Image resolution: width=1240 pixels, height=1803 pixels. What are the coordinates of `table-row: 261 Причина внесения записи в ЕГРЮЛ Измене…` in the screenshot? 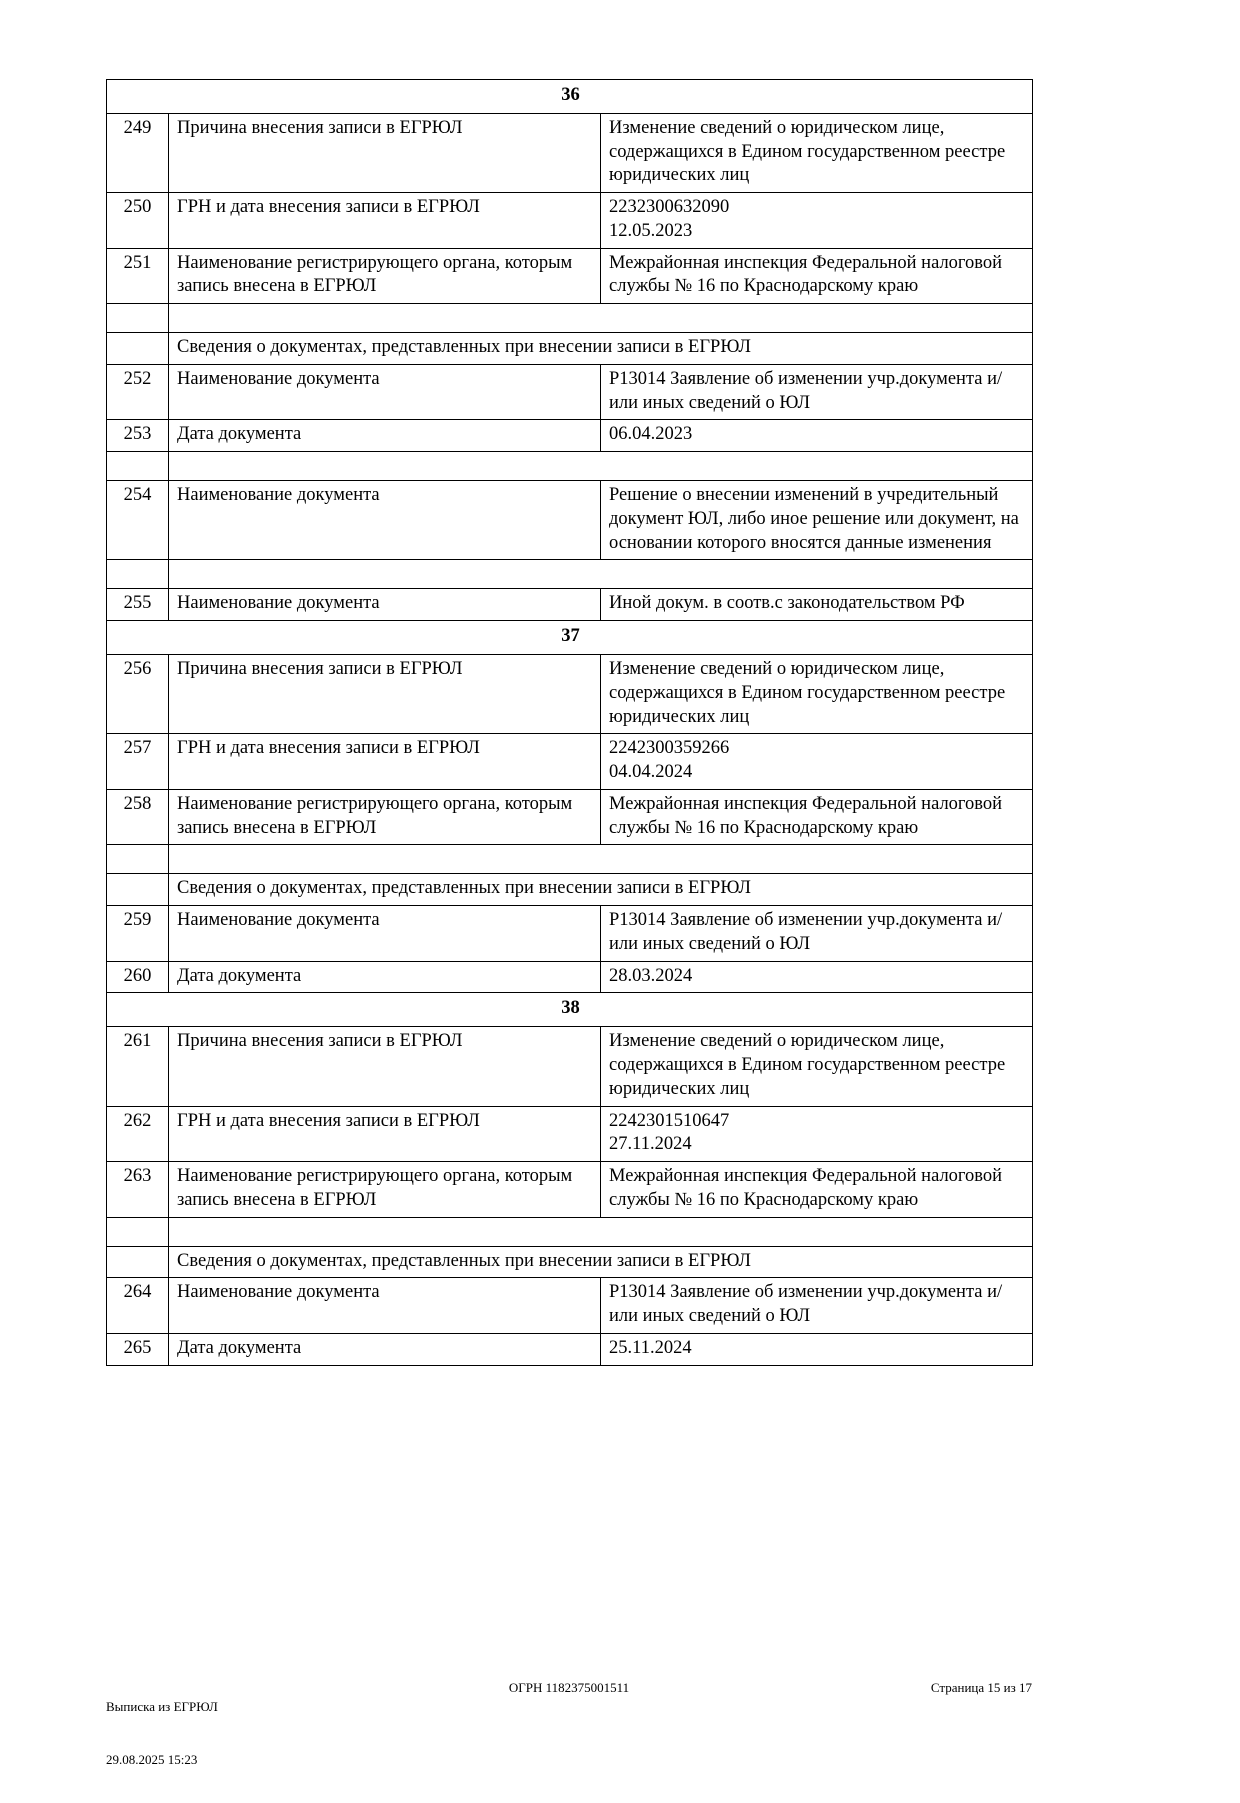 It's located at (570, 1066).